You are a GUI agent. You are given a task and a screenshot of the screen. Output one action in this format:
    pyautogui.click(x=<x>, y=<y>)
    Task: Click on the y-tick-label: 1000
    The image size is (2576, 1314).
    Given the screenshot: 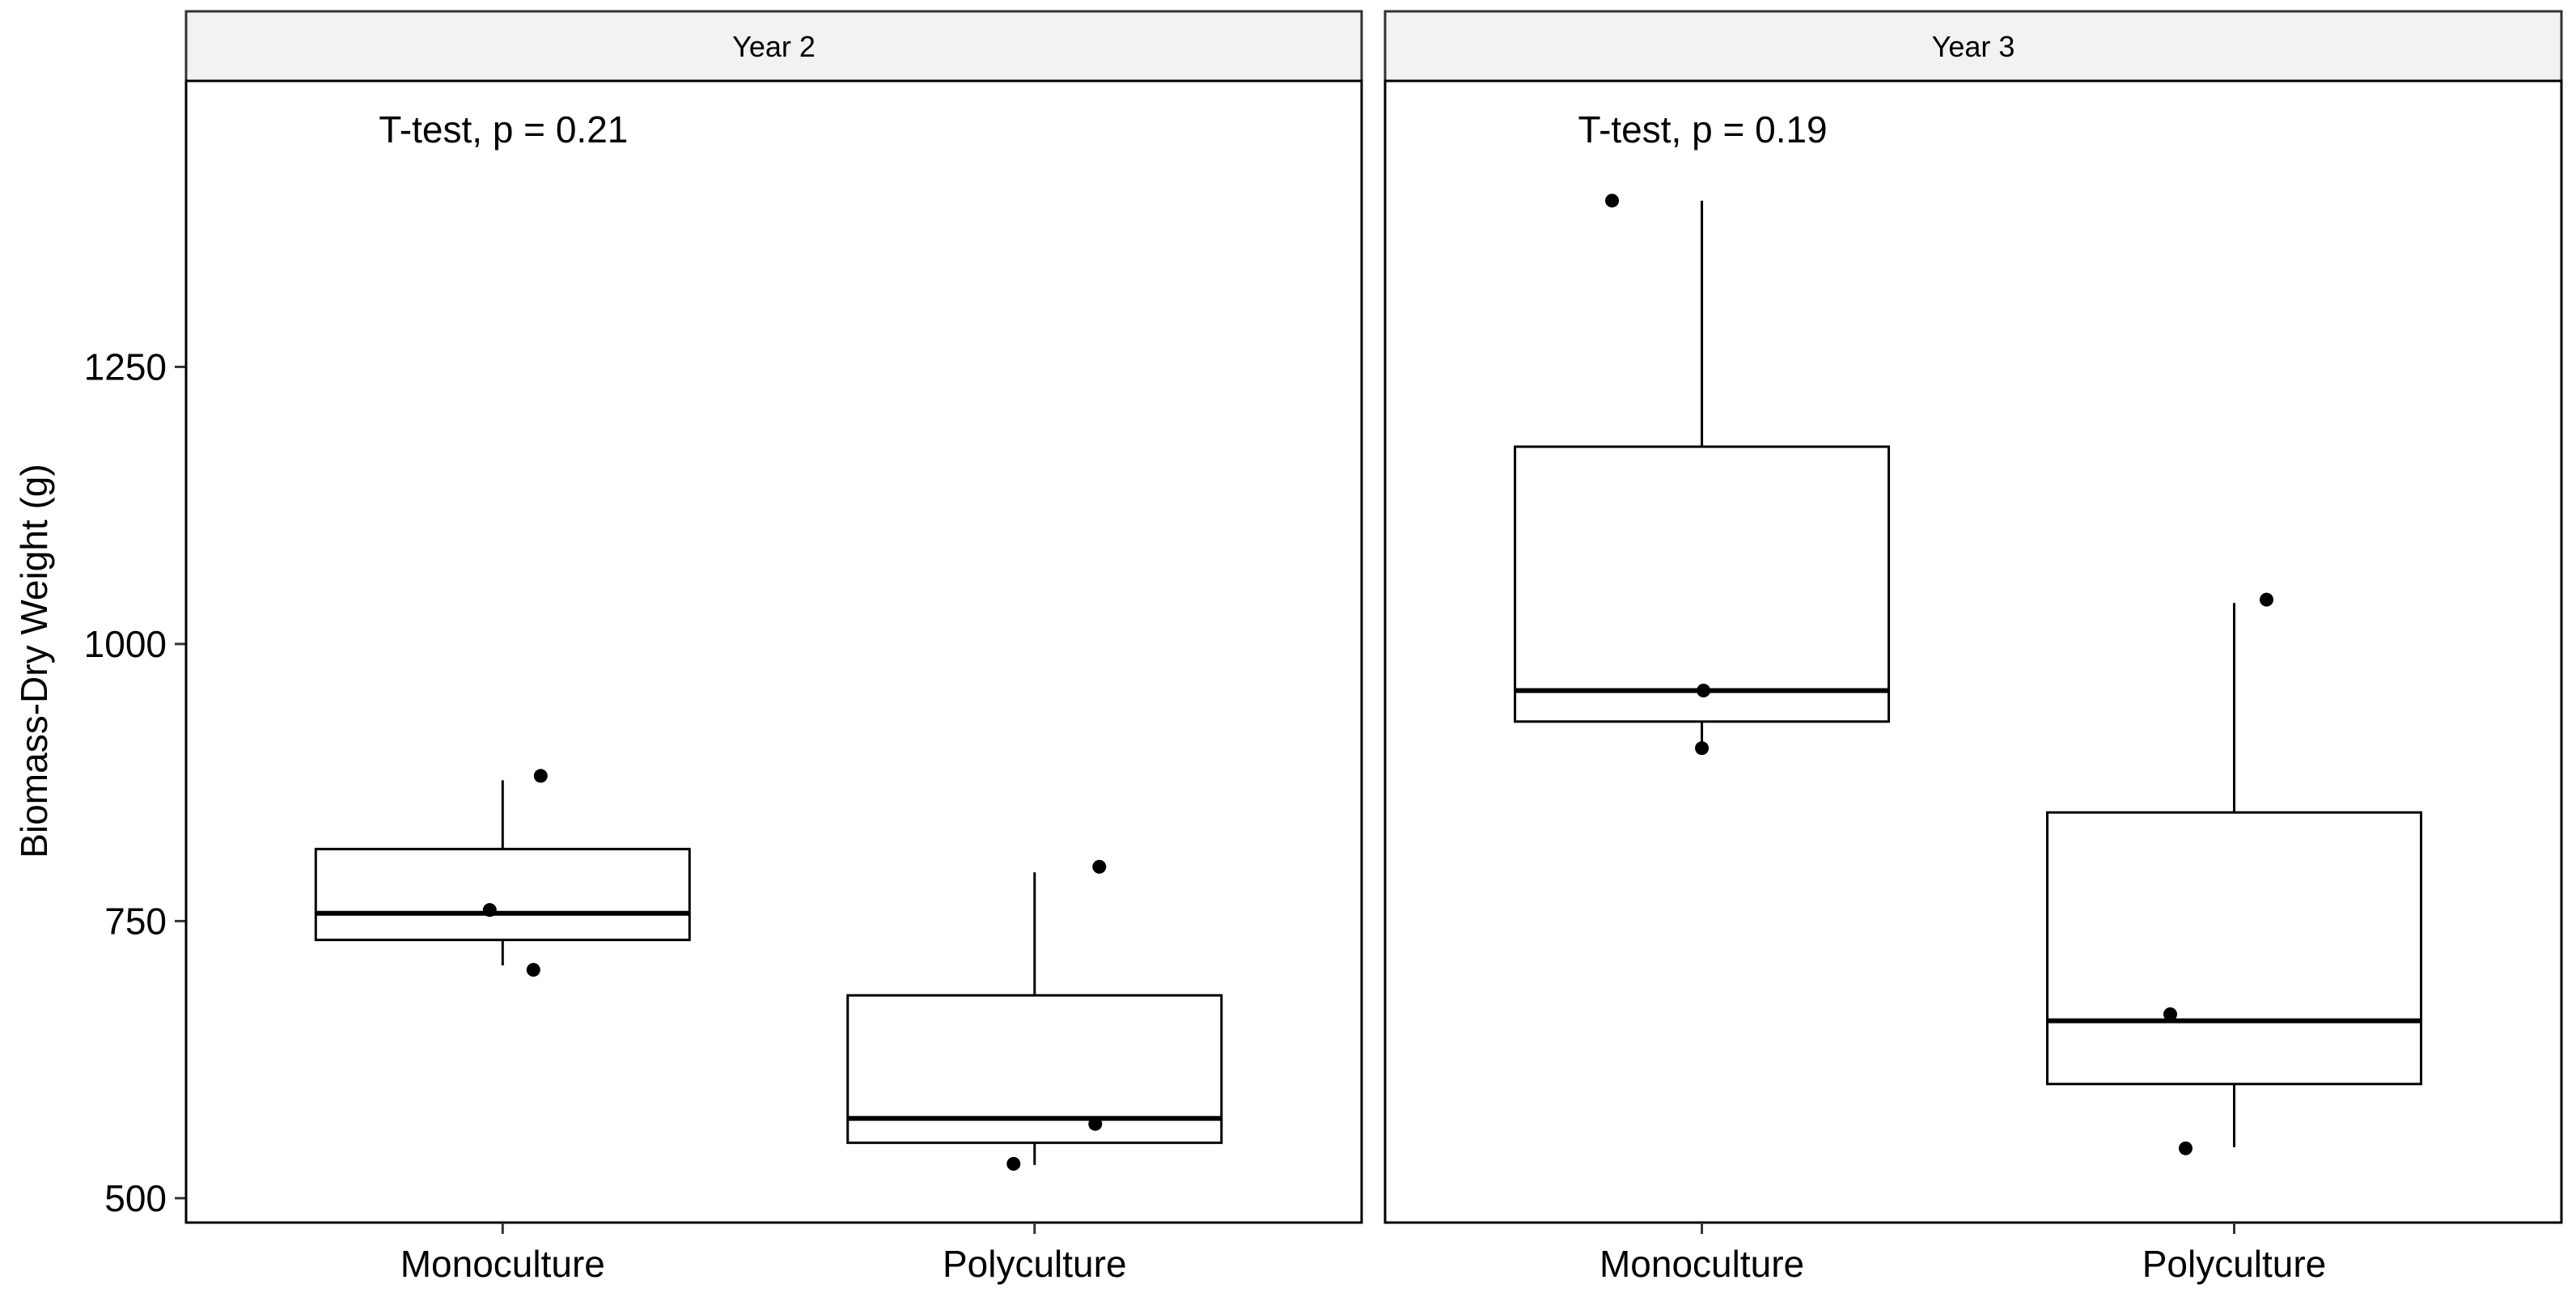 What is the action you would take?
    pyautogui.click(x=125, y=644)
    